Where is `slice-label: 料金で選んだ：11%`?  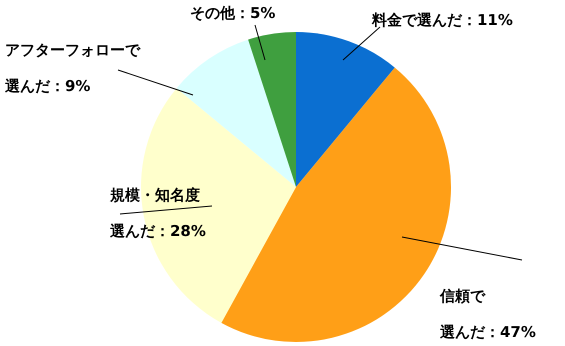 slice-label: 料金で選んだ：11% is located at coordinates (442, 20).